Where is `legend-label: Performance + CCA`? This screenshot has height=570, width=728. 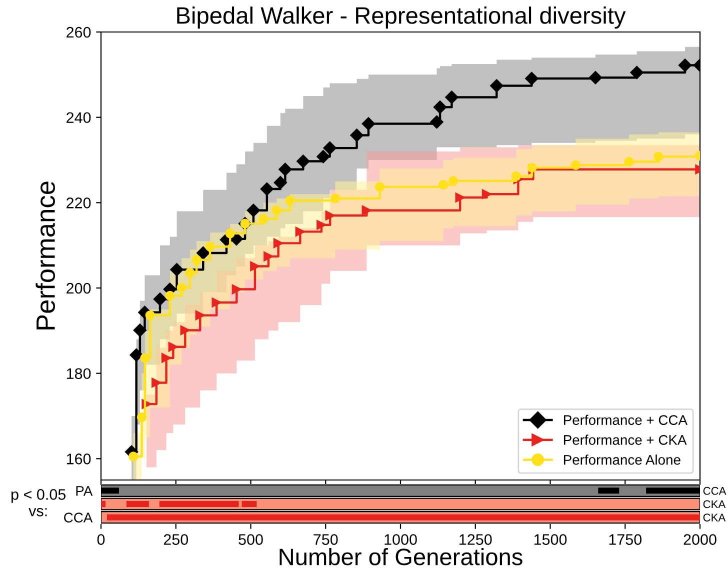 legend-label: Performance + CCA is located at coordinates (626, 419).